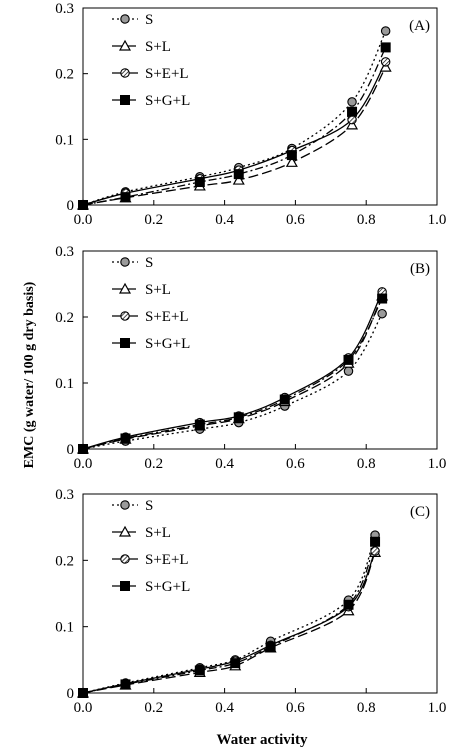  Describe the element at coordinates (262, 740) in the screenshot. I see `x-axis-label: Water activity` at that location.